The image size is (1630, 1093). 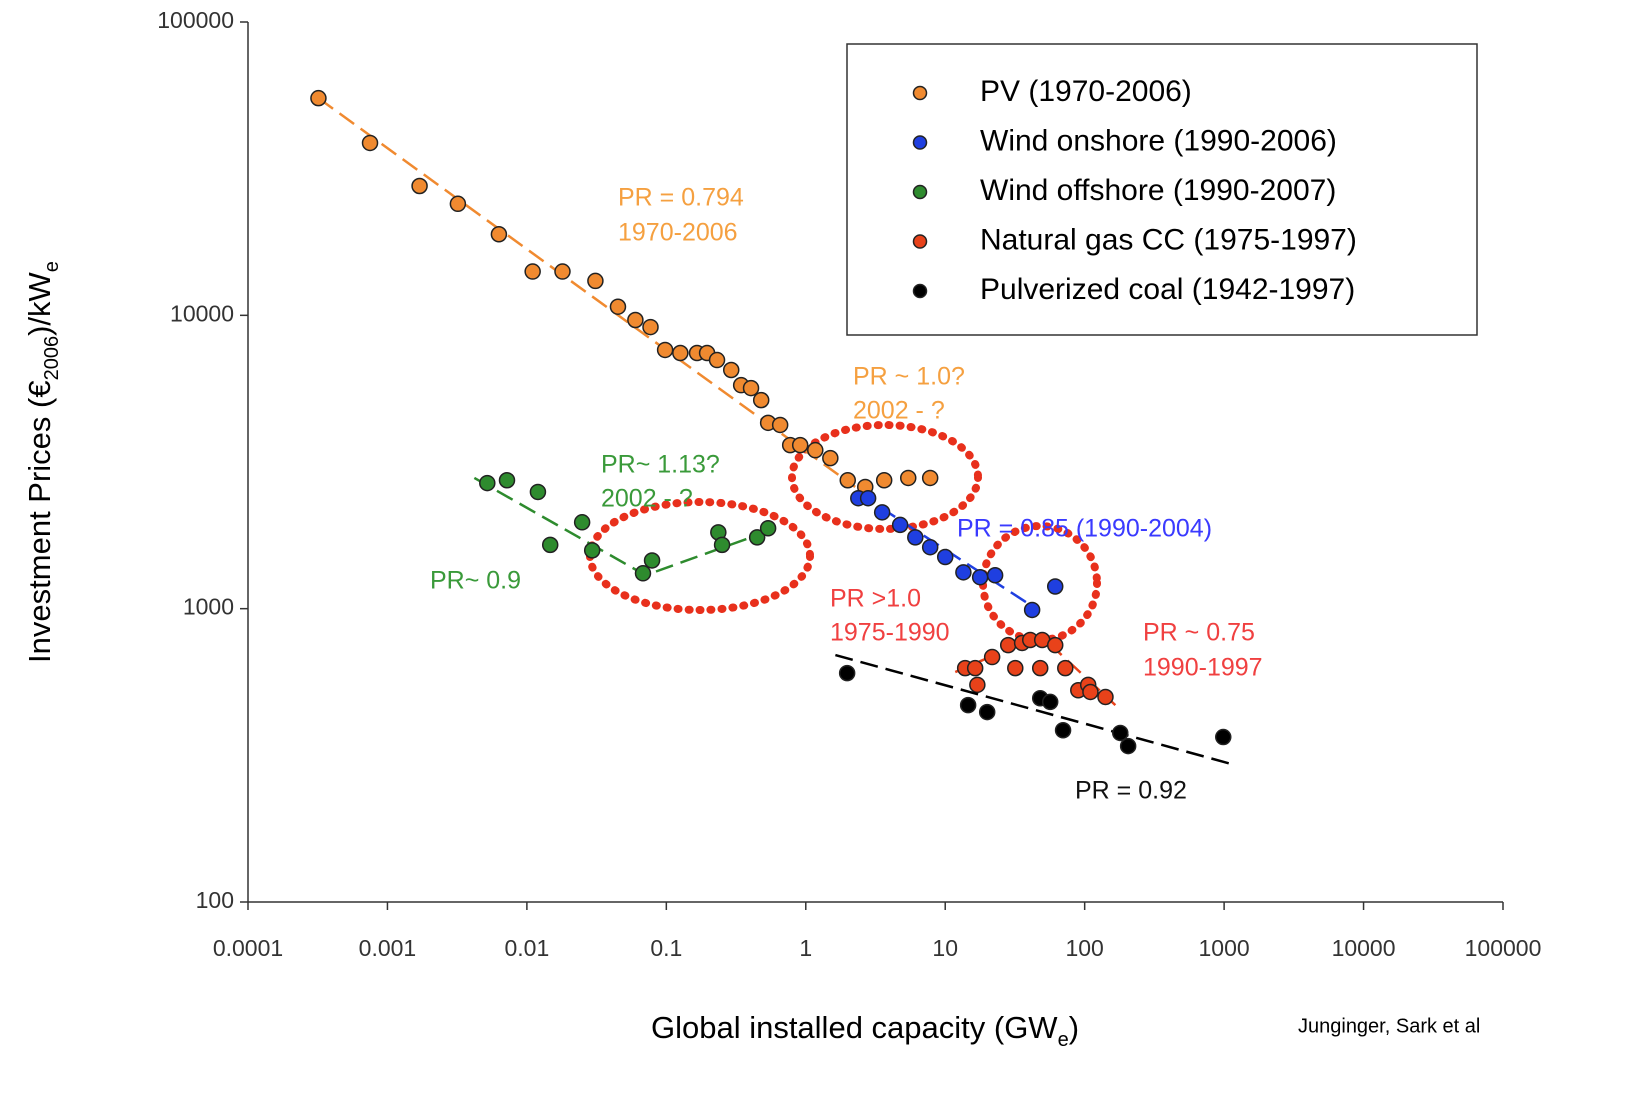 What do you see at coordinates (865, 1030) in the screenshot?
I see `x-axis-label: Global installed capacity (GWe)` at bounding box center [865, 1030].